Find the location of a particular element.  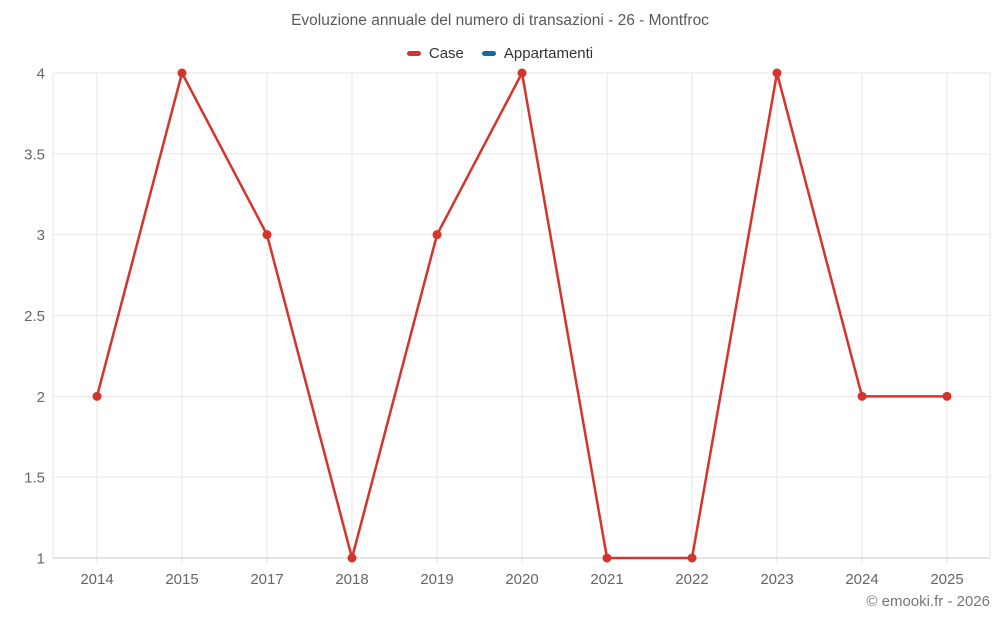

y-tick-label-4: 4 is located at coordinates (41, 74).